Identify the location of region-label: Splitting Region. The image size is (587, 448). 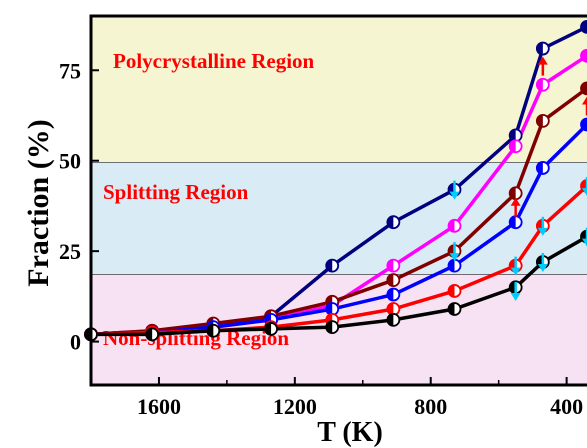
(176, 192).